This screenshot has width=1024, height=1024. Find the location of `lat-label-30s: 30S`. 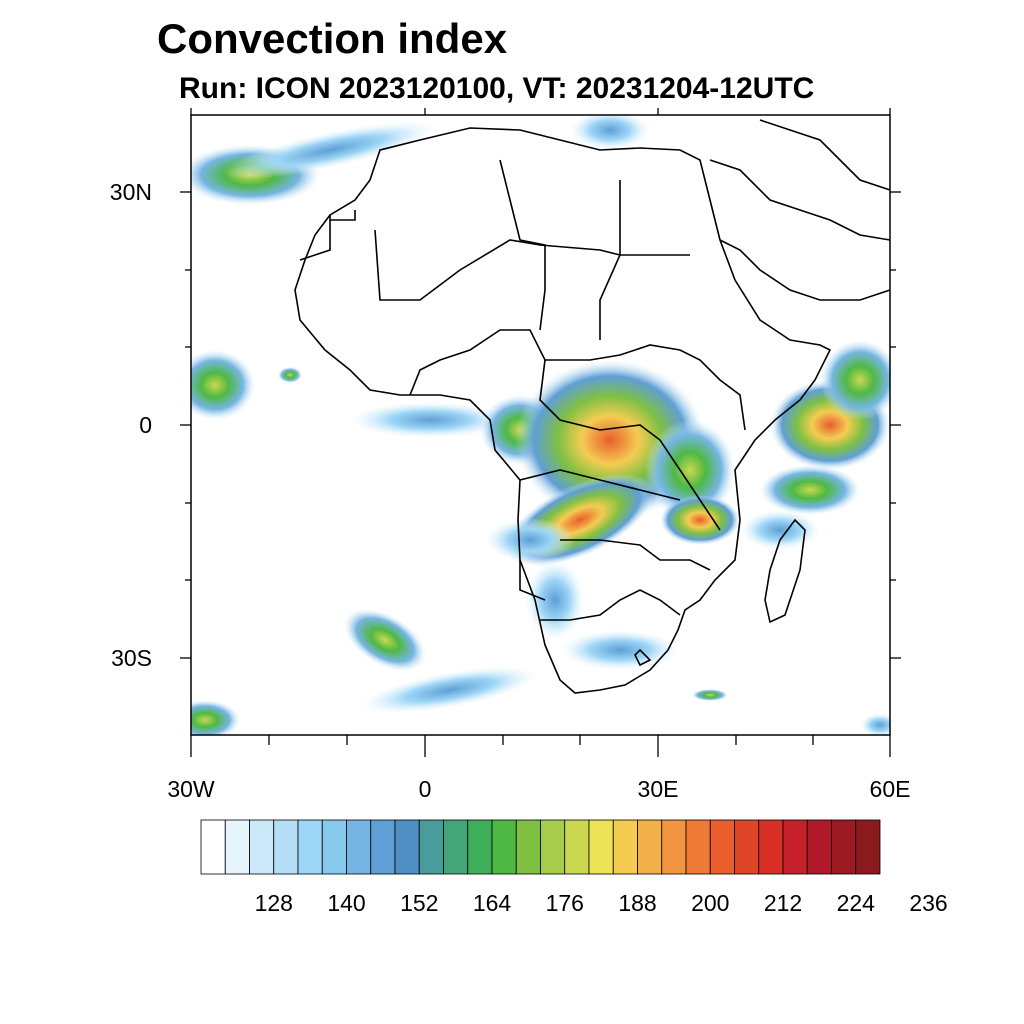

lat-label-30s: 30S is located at coordinates (131, 658).